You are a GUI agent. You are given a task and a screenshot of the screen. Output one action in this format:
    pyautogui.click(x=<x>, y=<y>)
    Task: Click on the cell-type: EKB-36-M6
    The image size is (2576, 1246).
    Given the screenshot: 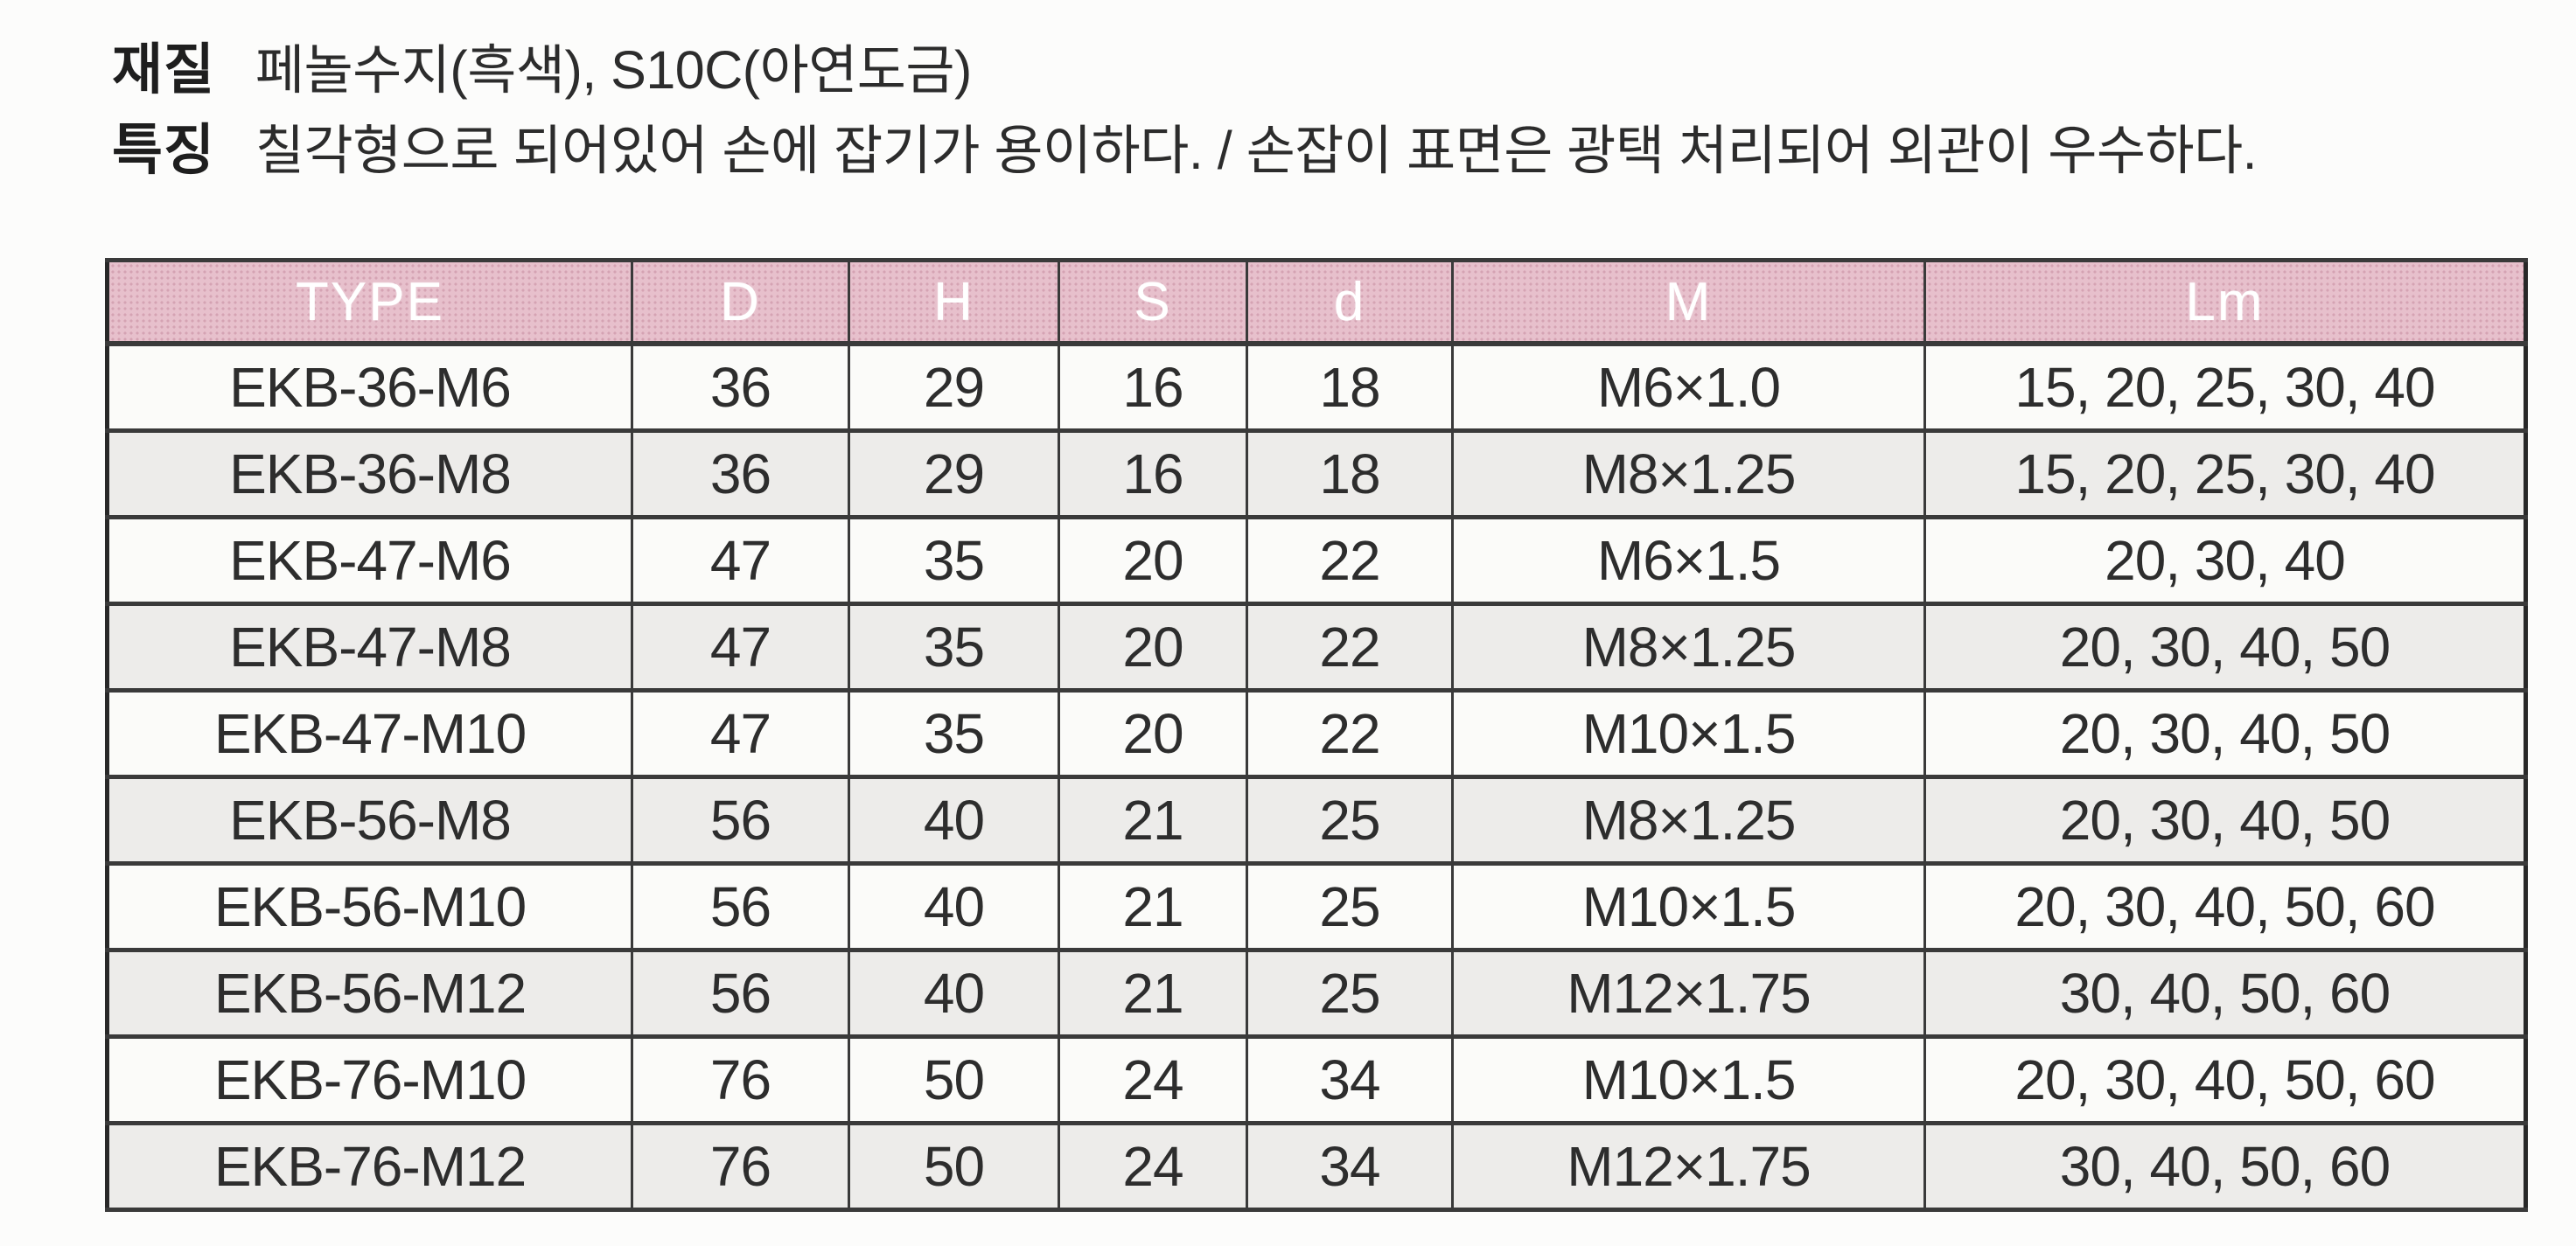 What is the action you would take?
    pyautogui.click(x=369, y=387)
    